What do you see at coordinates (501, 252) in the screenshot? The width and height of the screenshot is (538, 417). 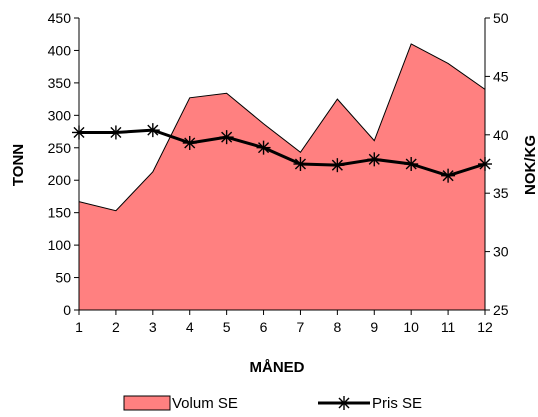 I see `y2-tick-label: 30` at bounding box center [501, 252].